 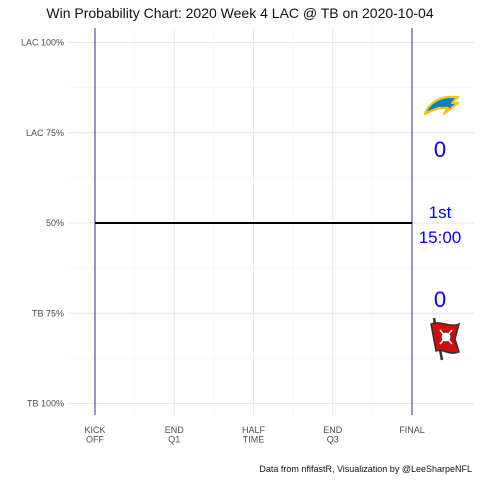 What do you see at coordinates (55, 223) in the screenshot?
I see `y-tick-label: 50%` at bounding box center [55, 223].